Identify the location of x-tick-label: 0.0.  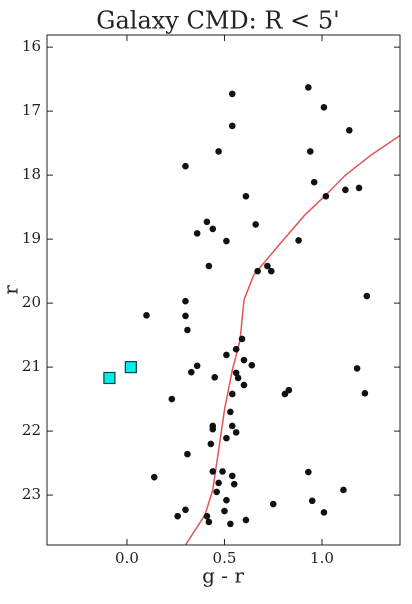
(127, 558).